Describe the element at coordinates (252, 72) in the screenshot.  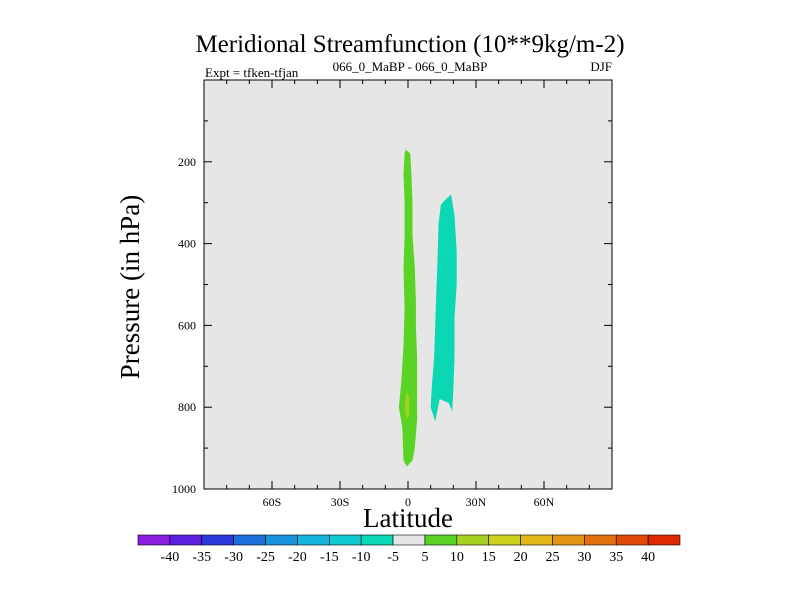
I see `experiment-label: Expt = tfken-tfjan` at that location.